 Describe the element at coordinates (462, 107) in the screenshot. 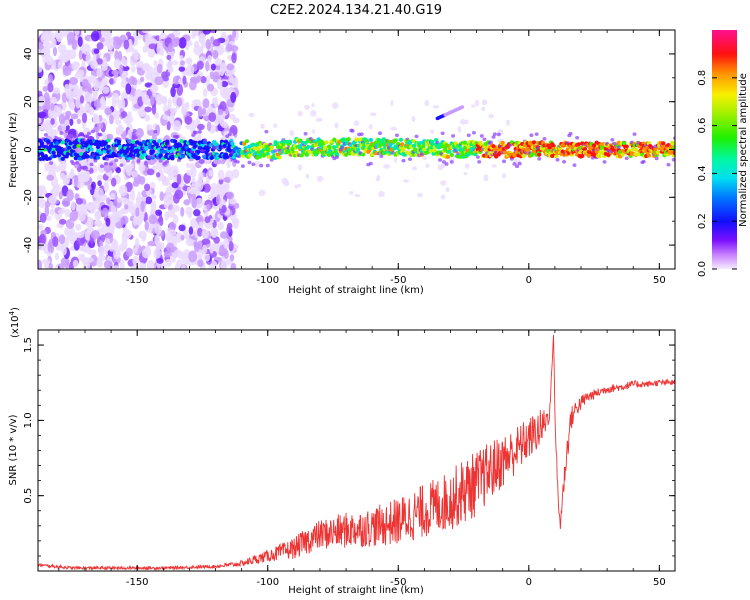

I see `spectrogram-streak-mark` at that location.